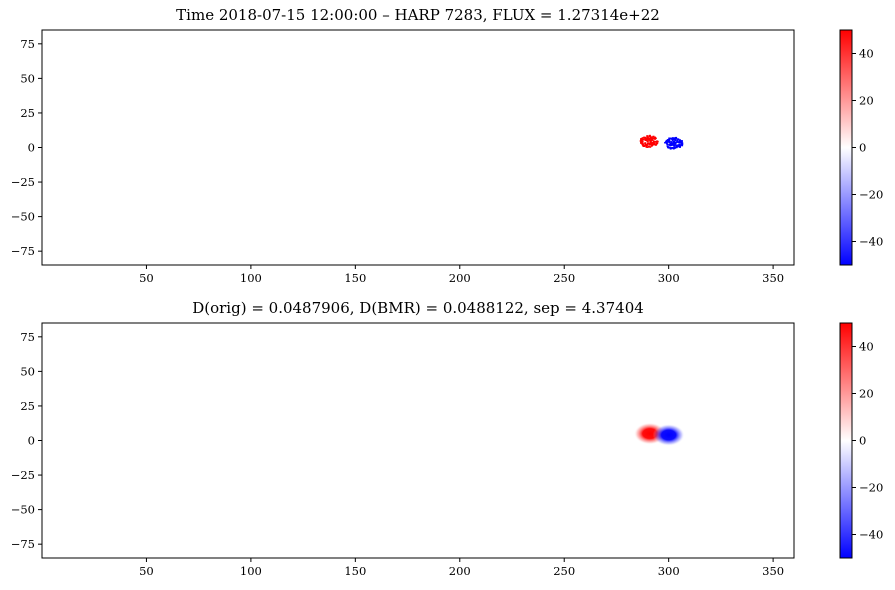  What do you see at coordinates (23, 510) in the screenshot?
I see `y-tick-label: −50` at bounding box center [23, 510].